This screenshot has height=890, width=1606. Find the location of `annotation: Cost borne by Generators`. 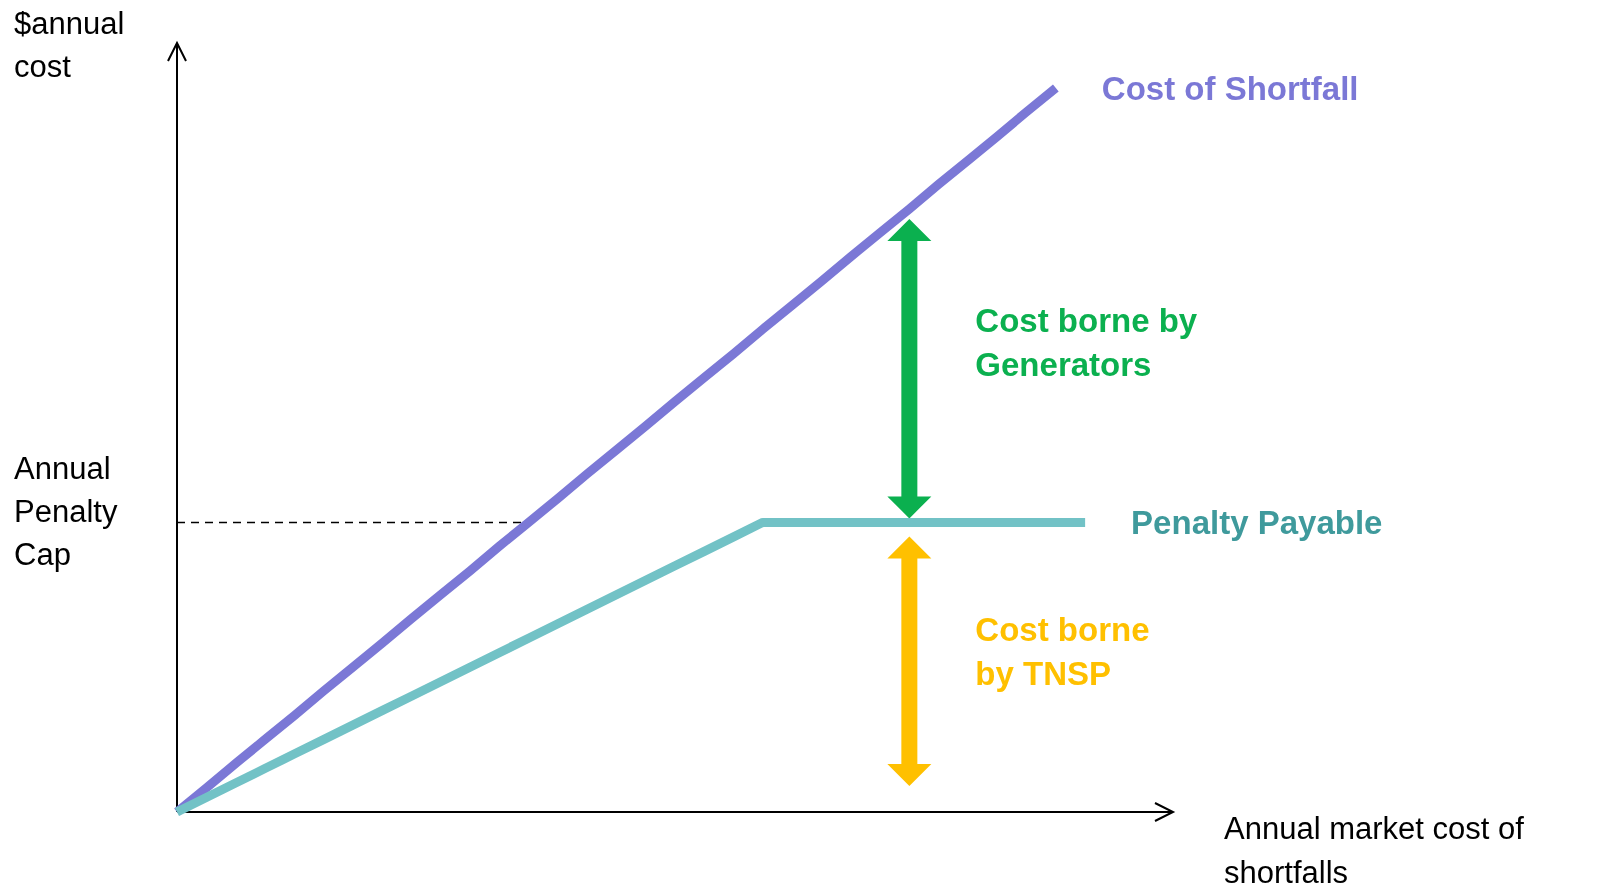

annotation: Cost borne by Generators is located at coordinates (1086, 343).